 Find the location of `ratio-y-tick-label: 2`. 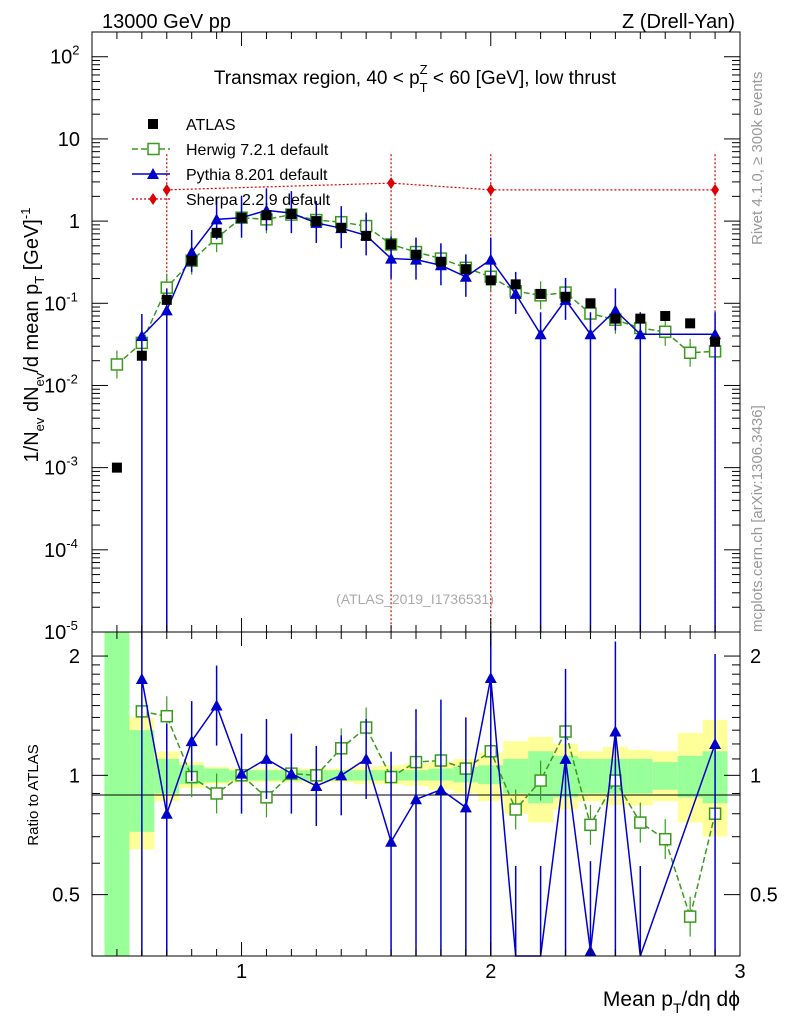

ratio-y-tick-label: 2 is located at coordinates (74, 657).